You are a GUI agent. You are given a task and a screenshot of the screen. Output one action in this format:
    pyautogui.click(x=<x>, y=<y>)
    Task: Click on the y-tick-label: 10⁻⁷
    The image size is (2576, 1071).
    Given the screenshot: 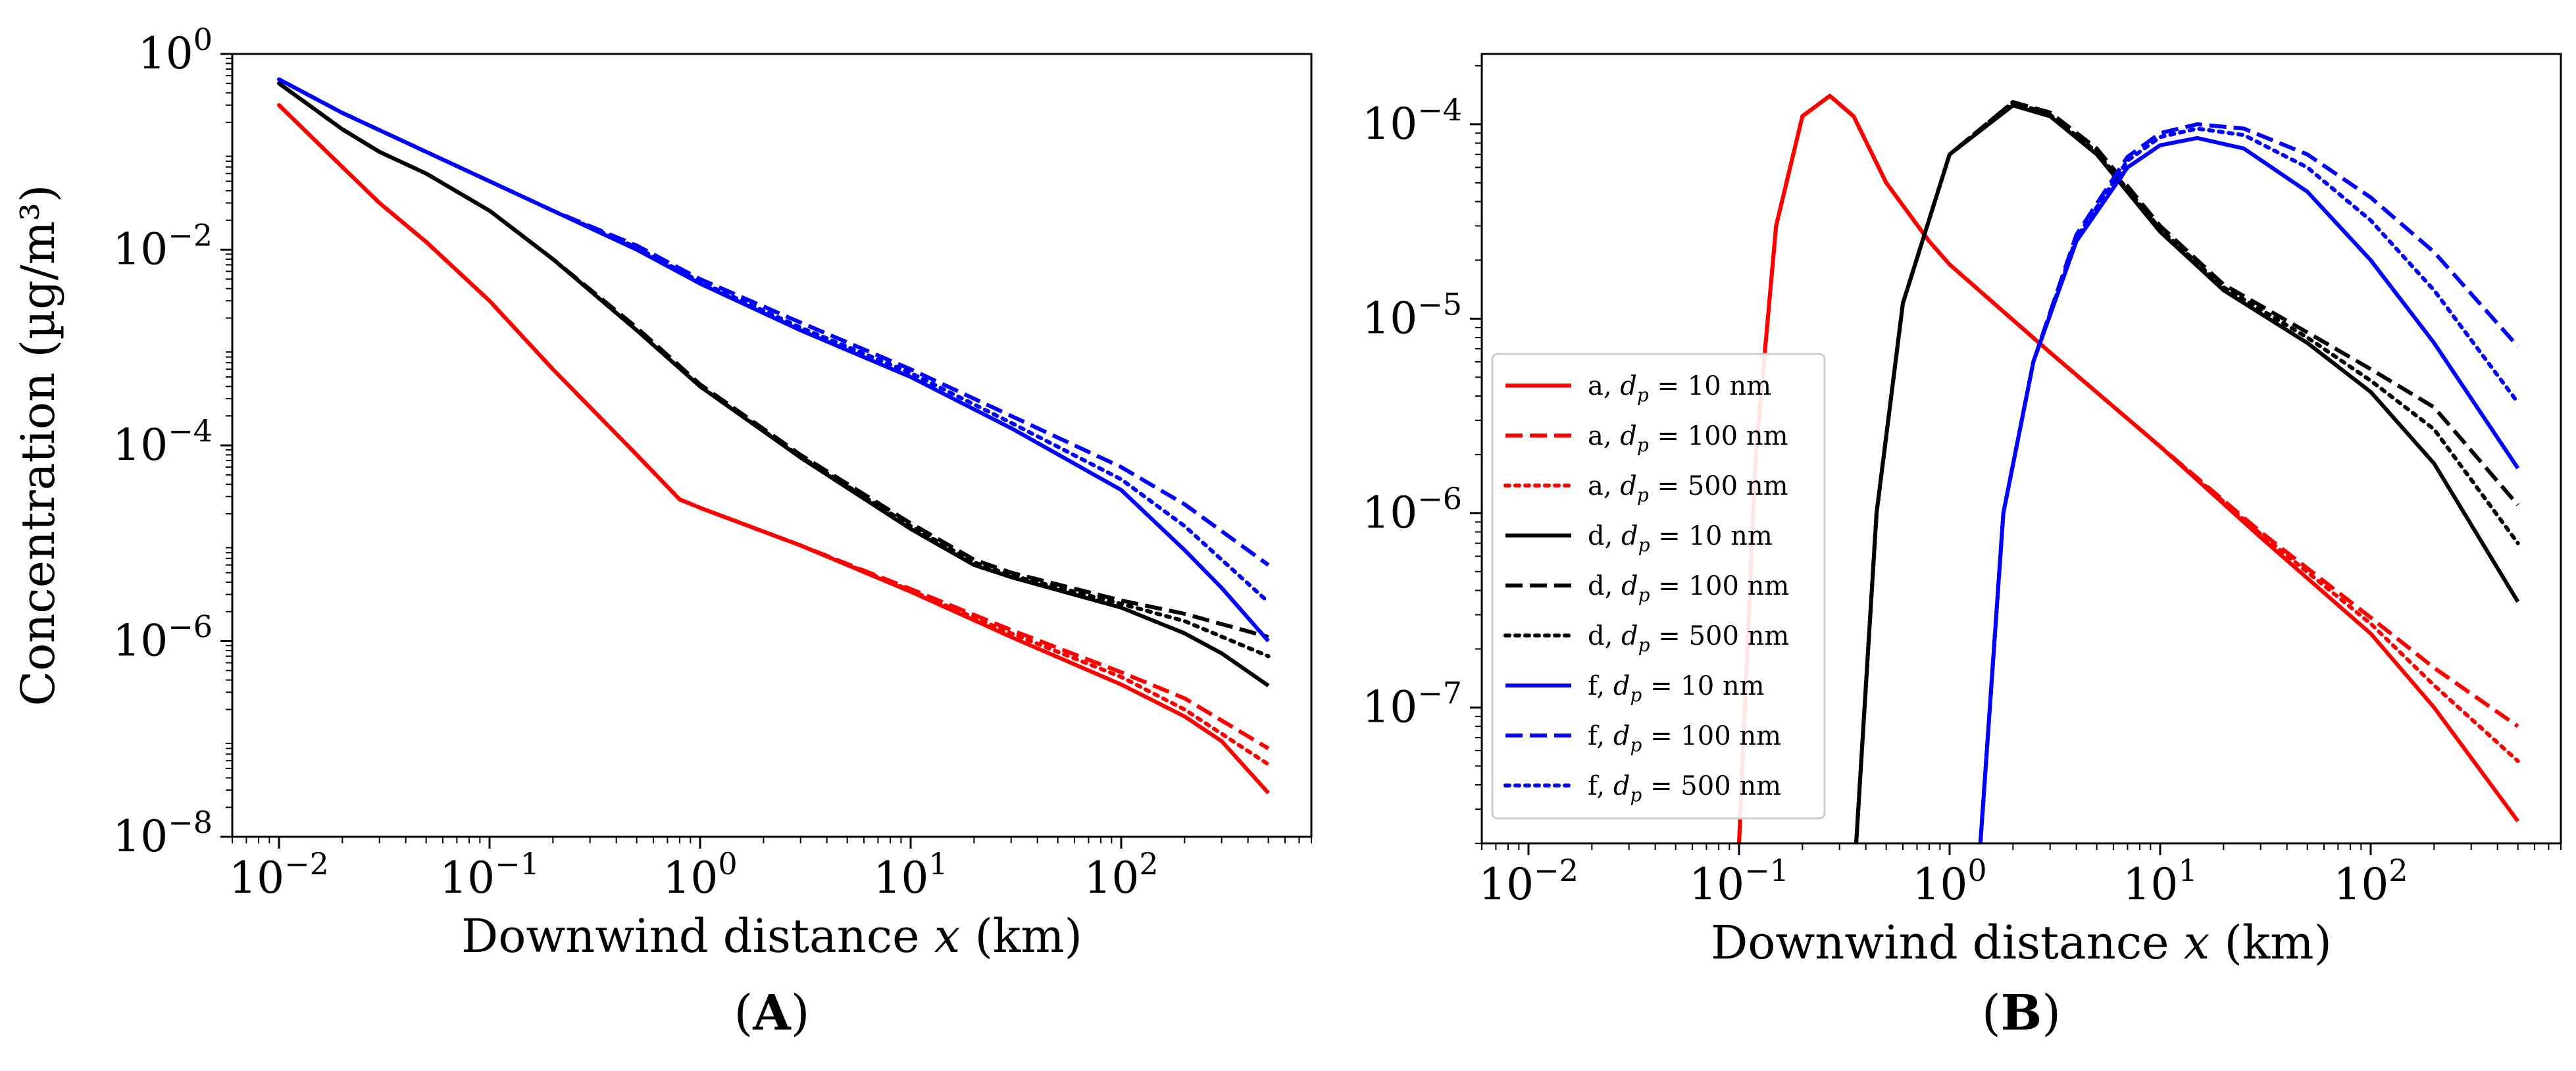 What is the action you would take?
    pyautogui.click(x=1412, y=703)
    